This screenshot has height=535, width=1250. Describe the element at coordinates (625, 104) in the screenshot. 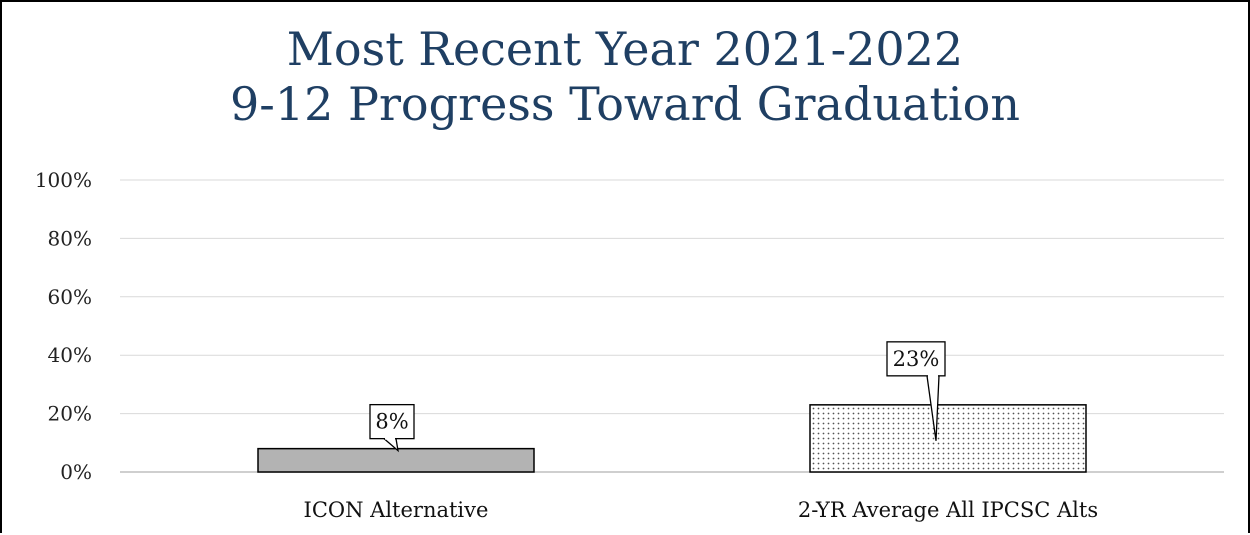

I see `chart-title-line-2: 9-12 Progress Toward Graduation` at that location.